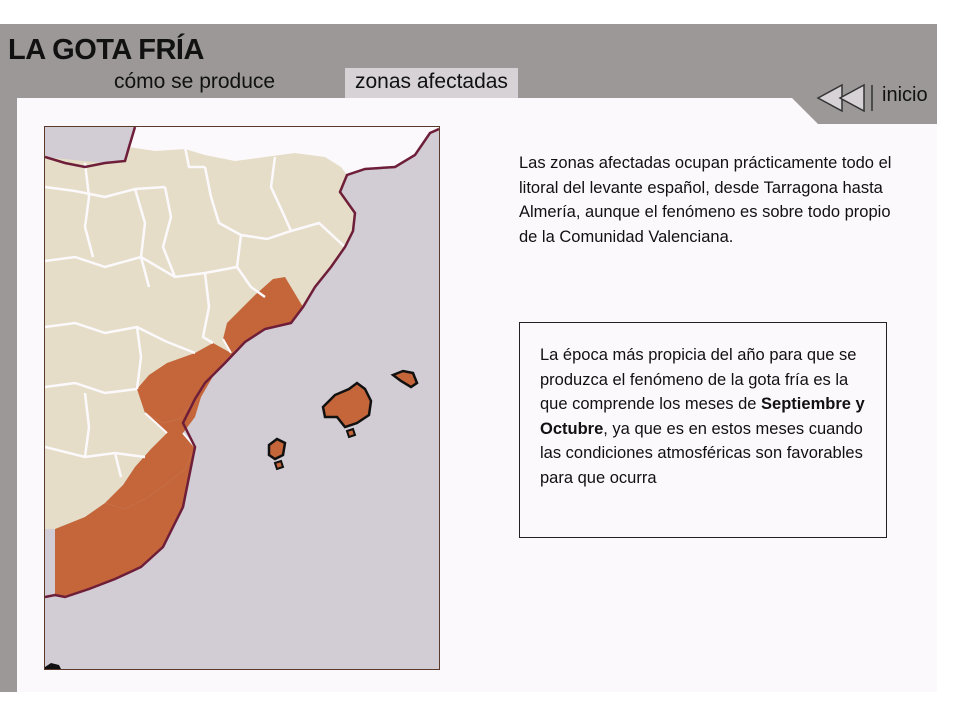  Describe the element at coordinates (702, 416) in the screenshot. I see `info-text-bold: Septiembre y Octubre` at that location.